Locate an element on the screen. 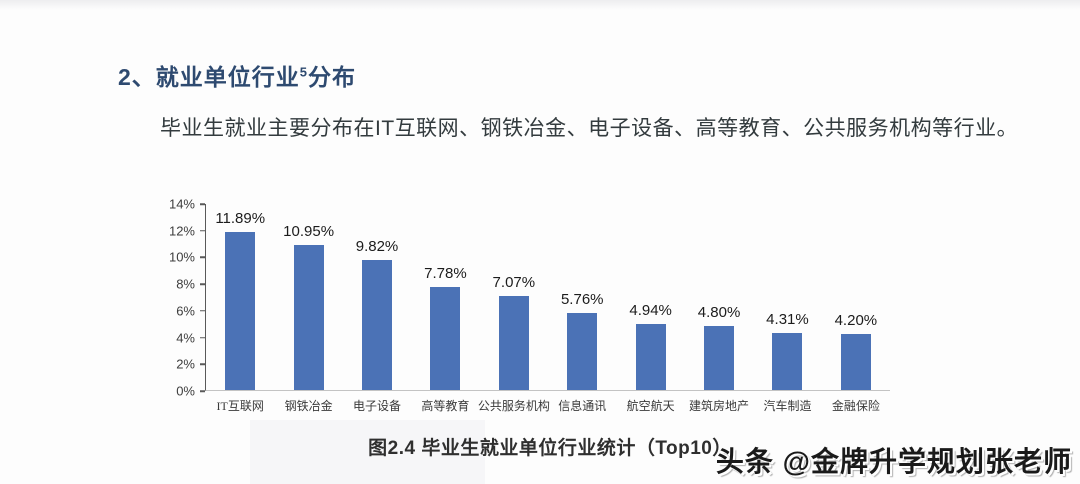  section-heading: 2、就业单位行业5分布 is located at coordinates (237, 75).